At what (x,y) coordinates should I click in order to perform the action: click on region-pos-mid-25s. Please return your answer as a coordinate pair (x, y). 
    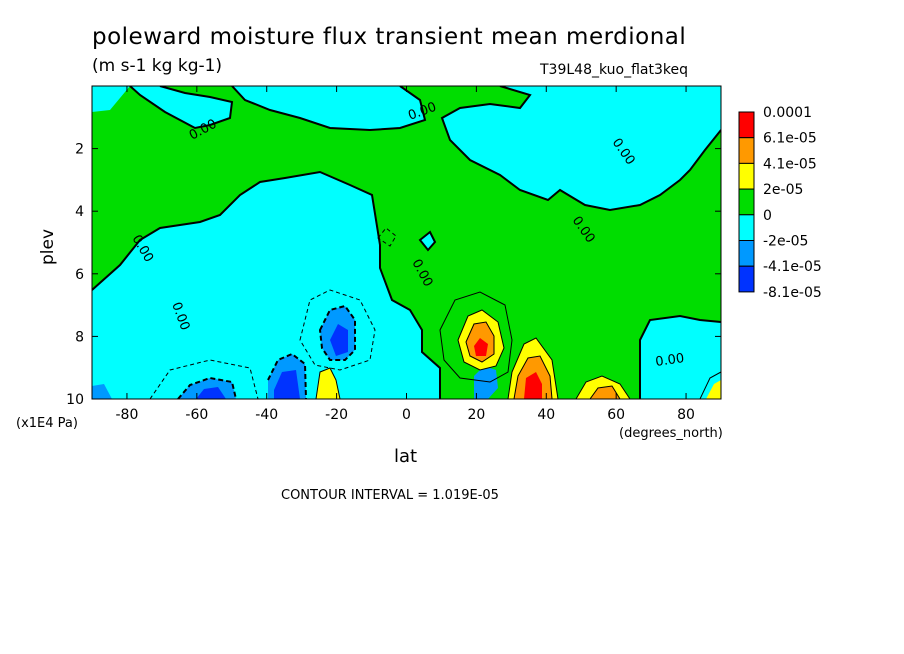
    Looking at the image, I should click on (328, 383).